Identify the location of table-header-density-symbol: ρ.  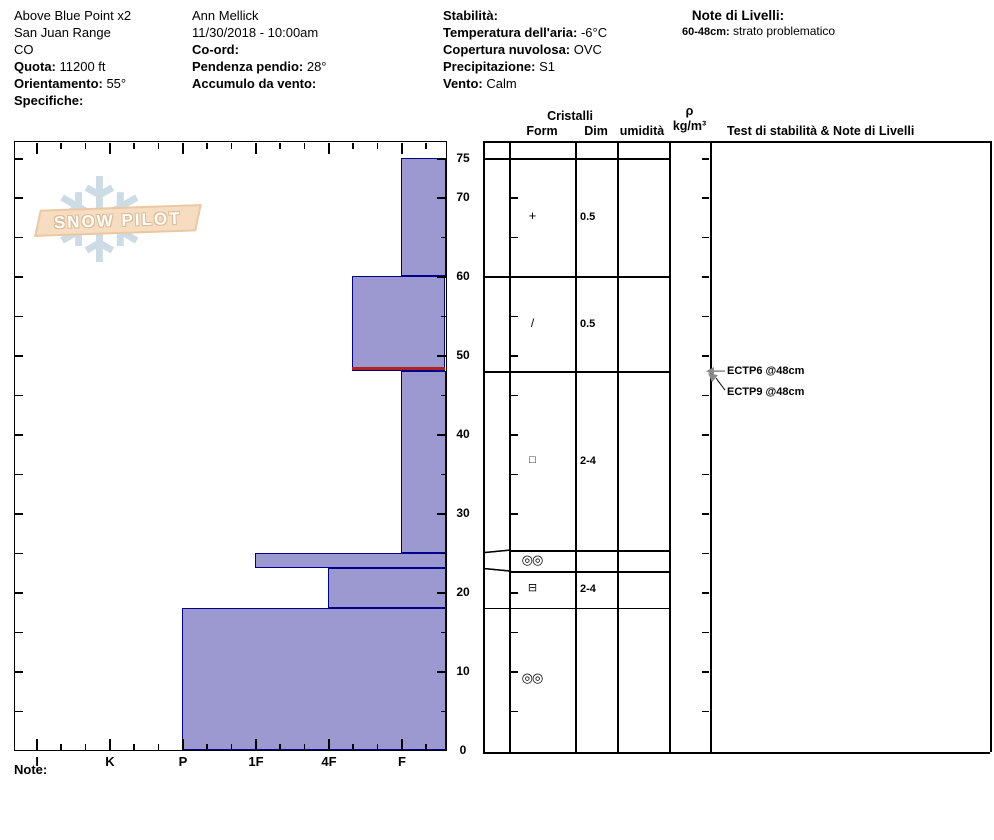
(689, 111).